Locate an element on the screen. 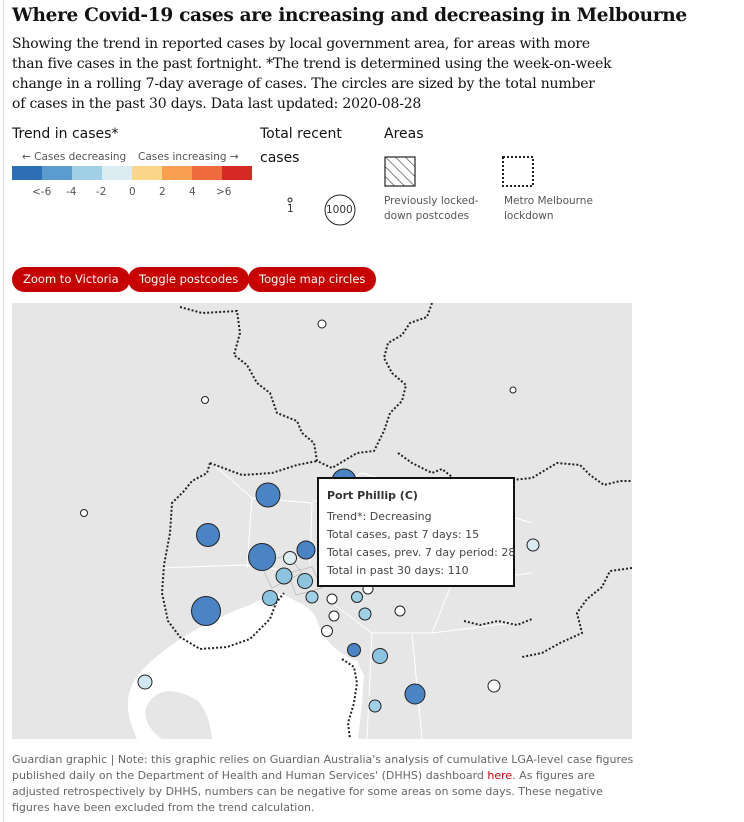  legend-total-heading: Total recent is located at coordinates (301, 134).